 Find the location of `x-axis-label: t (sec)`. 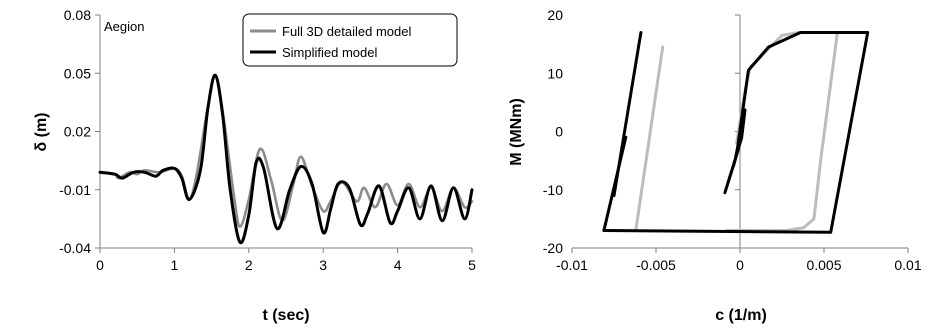

x-axis-label: t (sec) is located at coordinates (285, 315).